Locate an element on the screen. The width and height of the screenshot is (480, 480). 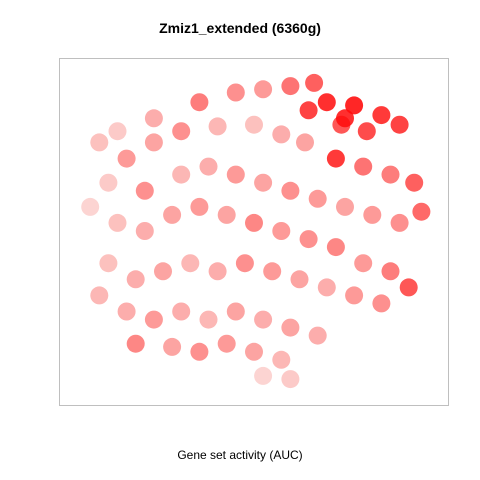
x-axis-label: Gene set activity (AUC) is located at coordinates (240, 455).